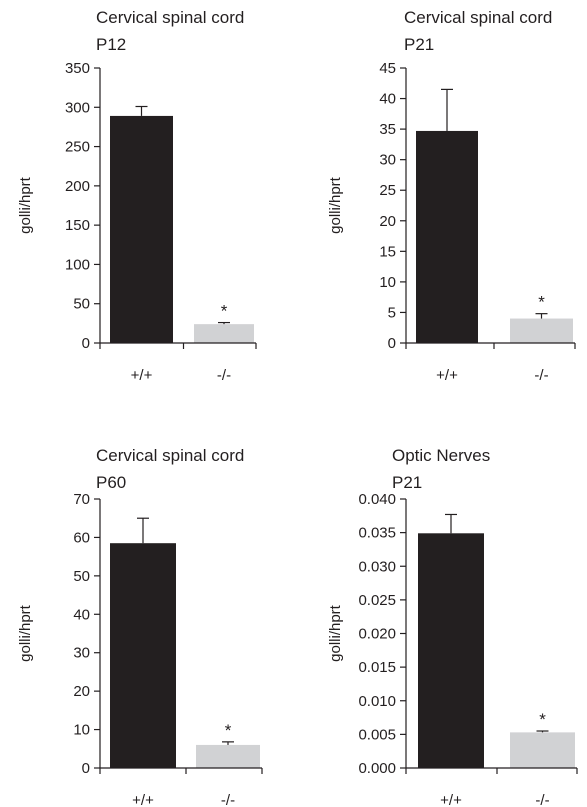 The width and height of the screenshot is (587, 807). I want to click on y-tick-label: 70, so click(81, 499).